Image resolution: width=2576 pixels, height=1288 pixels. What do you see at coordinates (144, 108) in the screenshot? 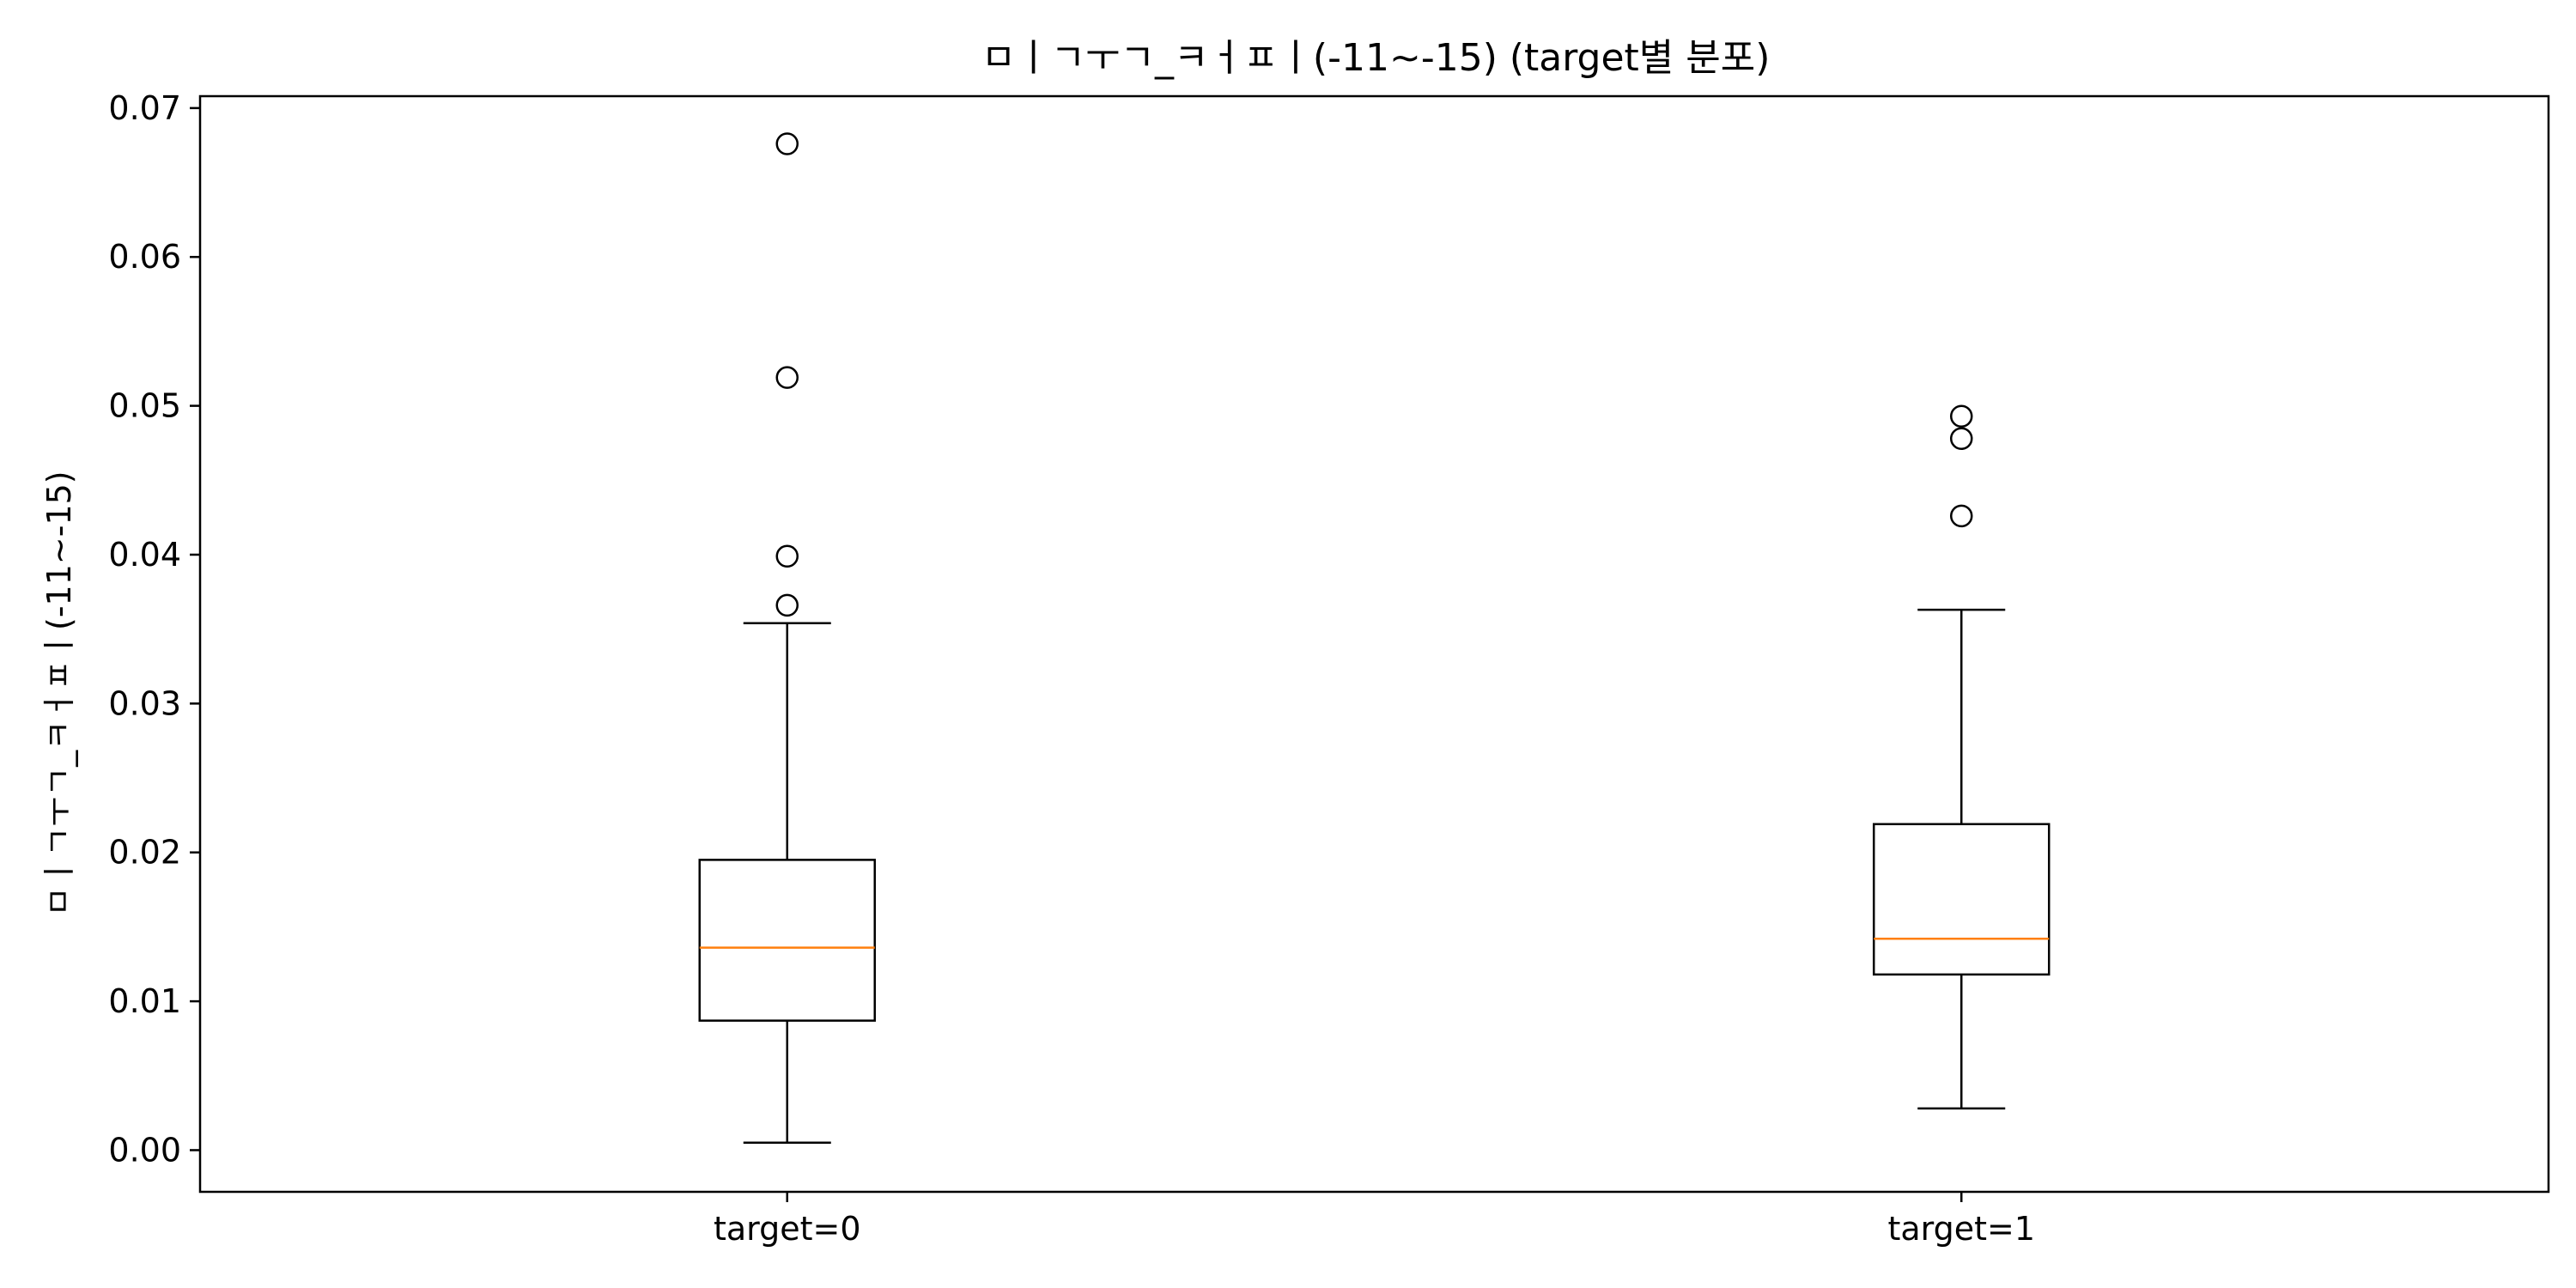
I see `y-tick-label: 0.07` at bounding box center [144, 108].